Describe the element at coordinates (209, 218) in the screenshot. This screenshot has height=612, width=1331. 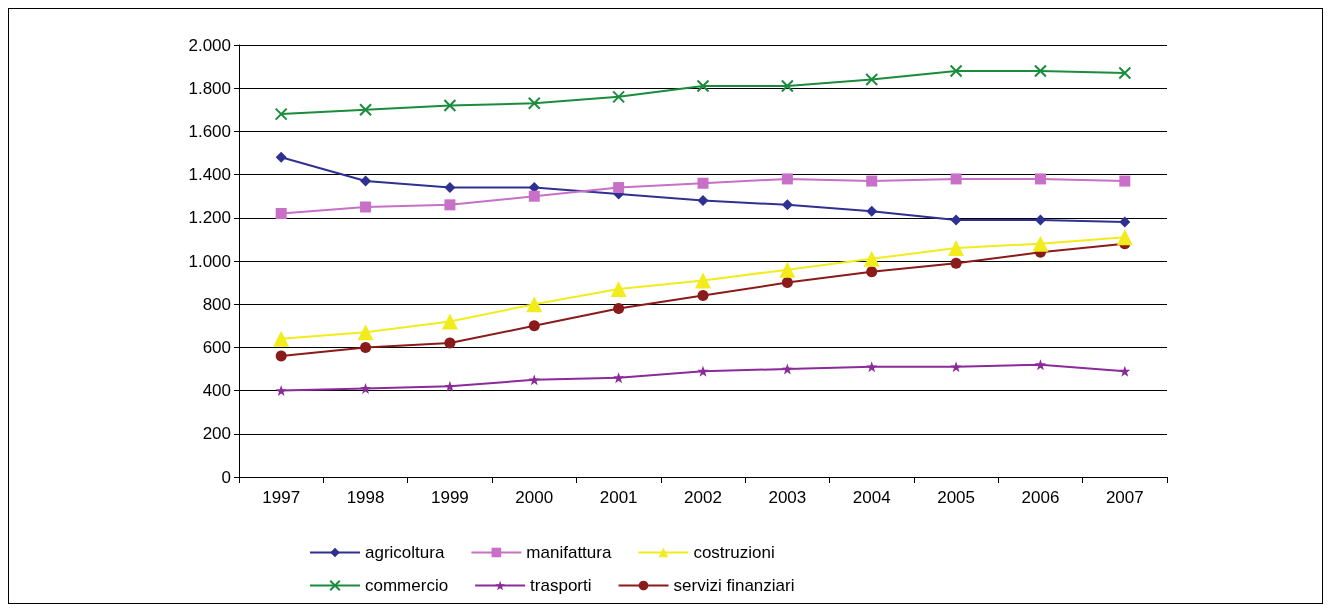
I see `y-tick-label: 1.200` at that location.